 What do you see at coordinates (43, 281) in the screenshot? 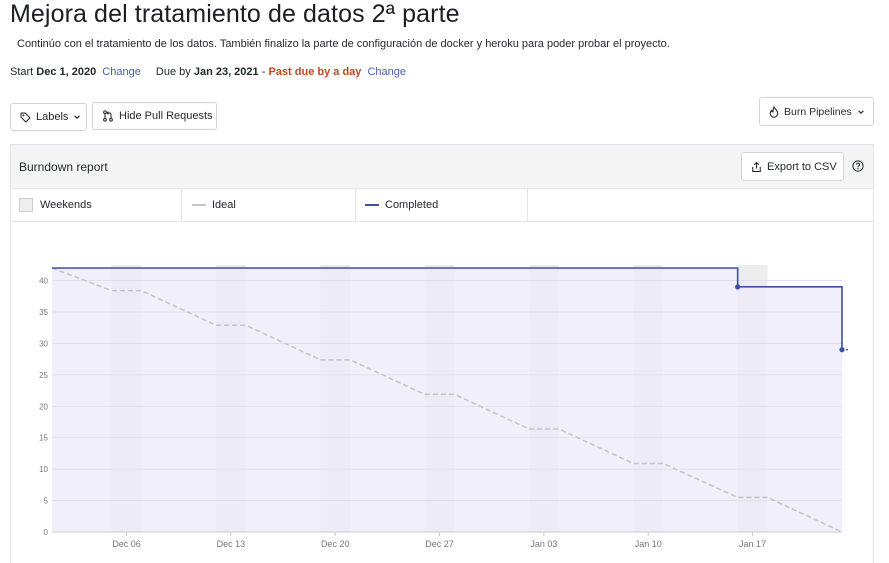
I see `y-tick-label: 40` at bounding box center [43, 281].